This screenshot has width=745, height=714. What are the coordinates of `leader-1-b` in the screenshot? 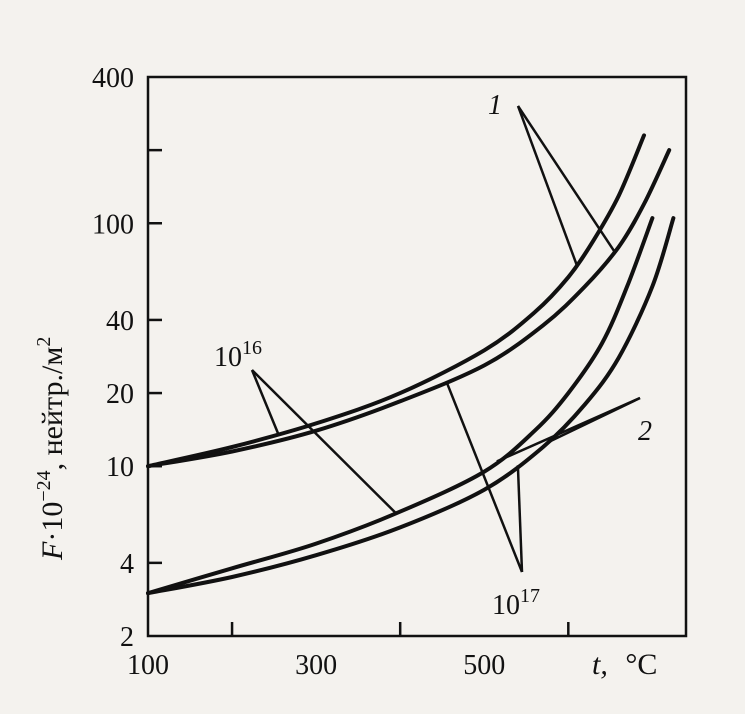 It's located at (566, 179).